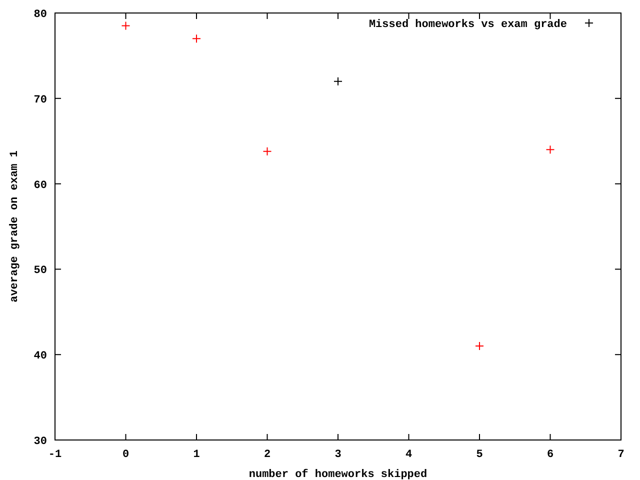  I want to click on y-tick-label: 70, so click(40, 100).